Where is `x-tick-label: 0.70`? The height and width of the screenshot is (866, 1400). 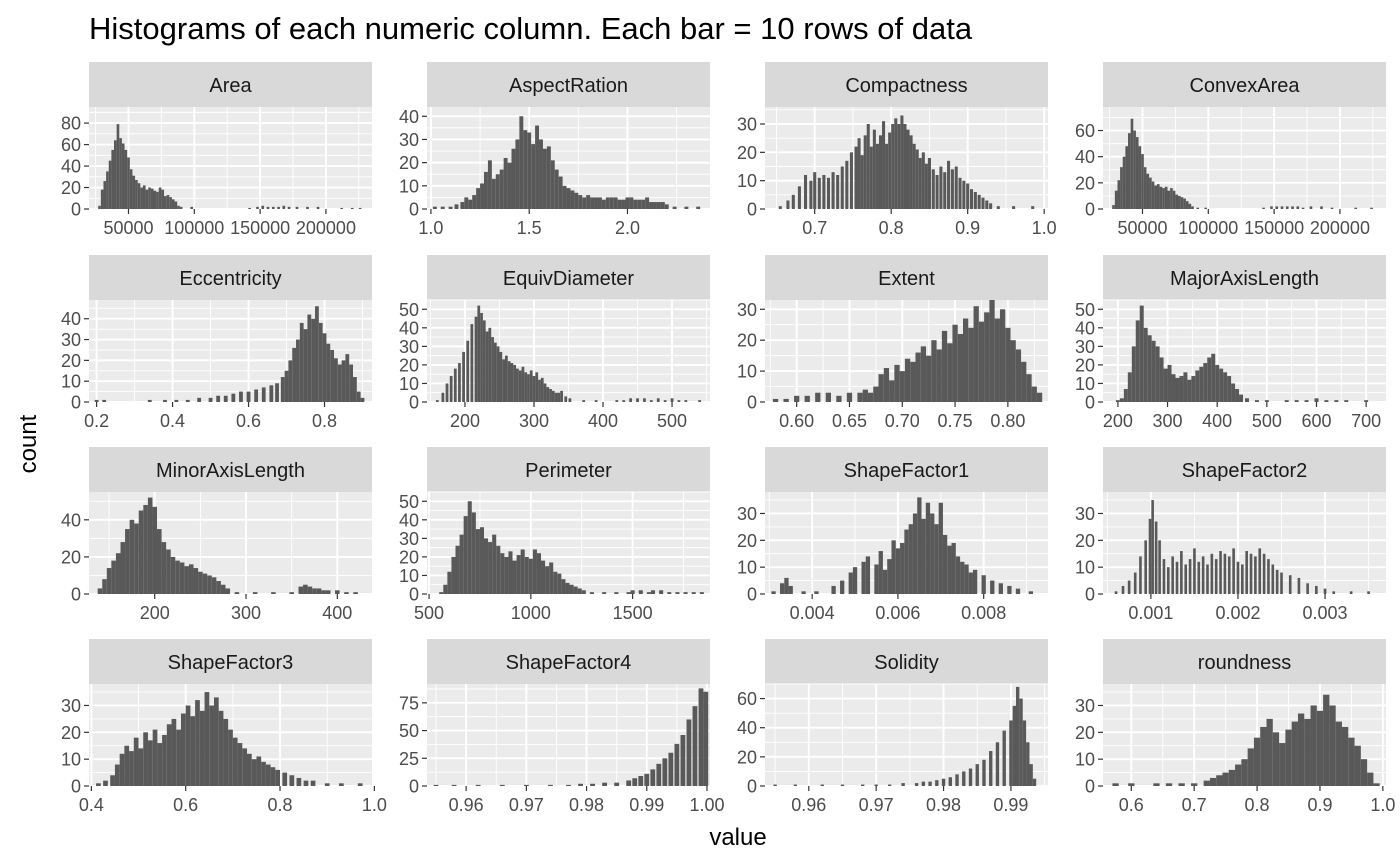 x-tick-label: 0.70 is located at coordinates (902, 421).